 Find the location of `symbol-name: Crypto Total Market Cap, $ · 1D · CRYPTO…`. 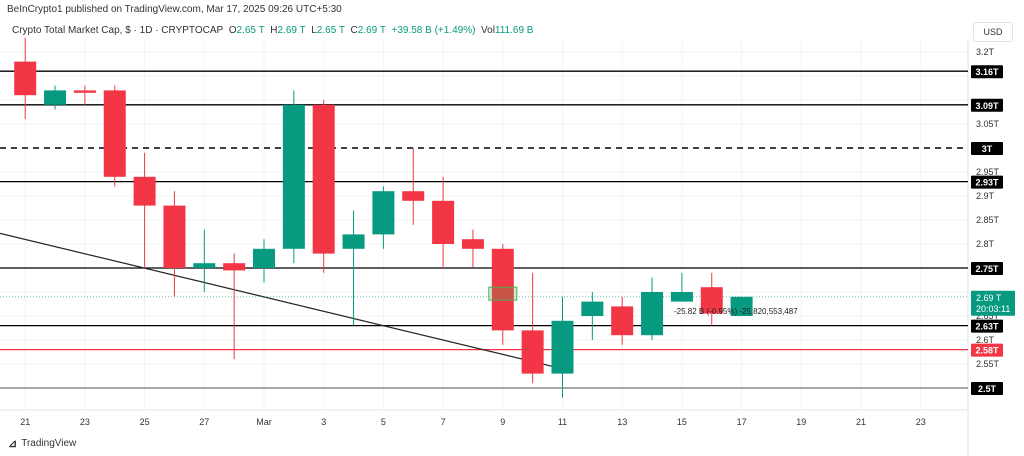

symbol-name: Crypto Total Market Cap, $ · 1D · CRYPTO… is located at coordinates (118, 30).